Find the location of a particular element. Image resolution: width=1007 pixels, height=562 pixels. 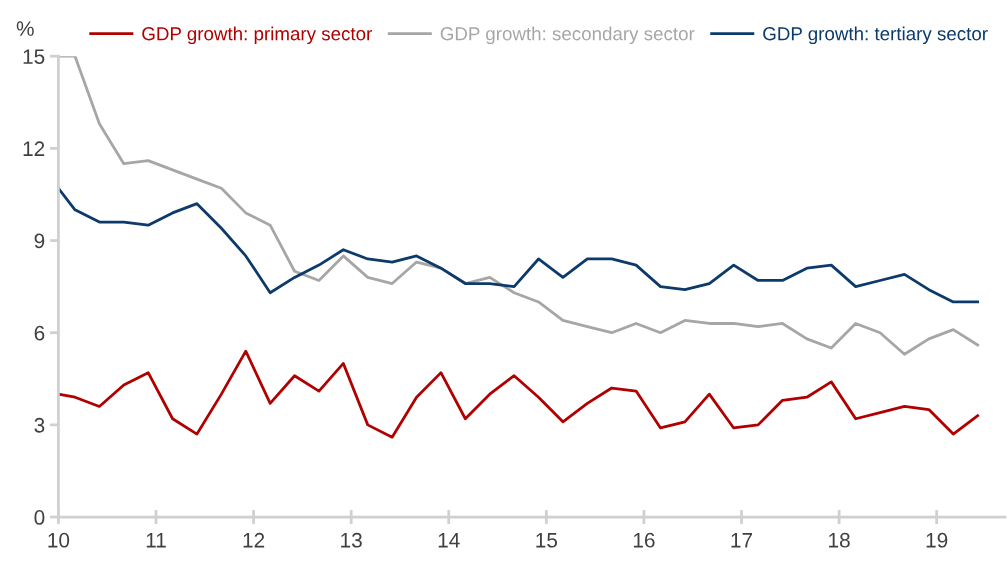

y-tick-label: 9 is located at coordinates (39, 241).